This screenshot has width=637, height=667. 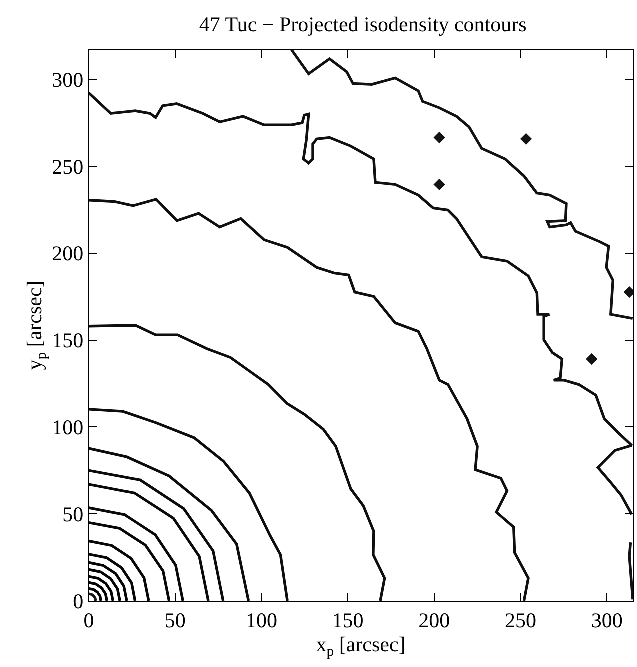 I want to click on y-tick-label: 50, so click(x=73, y=514).